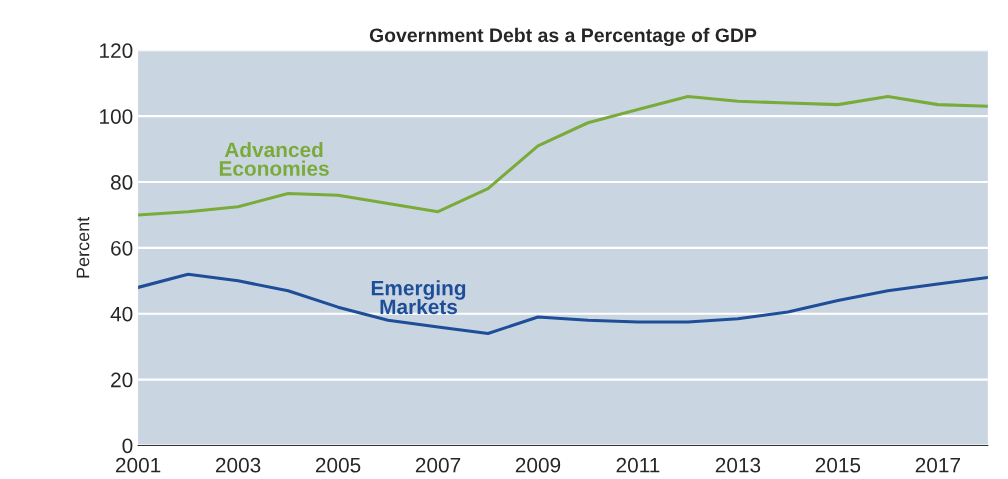 This screenshot has width=1008, height=479. Describe the element at coordinates (122, 380) in the screenshot. I see `y-tick-label: 20` at that location.